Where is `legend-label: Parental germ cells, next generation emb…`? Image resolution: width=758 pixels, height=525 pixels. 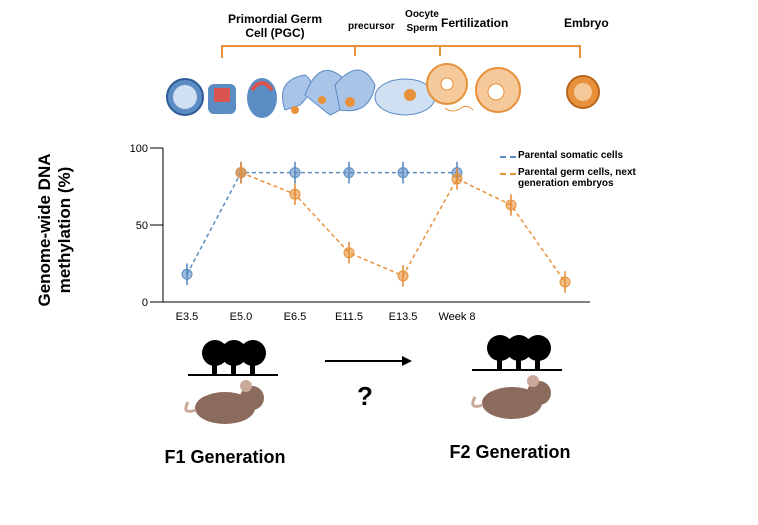 legend-label: Parental germ cells, next generation emb… is located at coordinates (577, 178).